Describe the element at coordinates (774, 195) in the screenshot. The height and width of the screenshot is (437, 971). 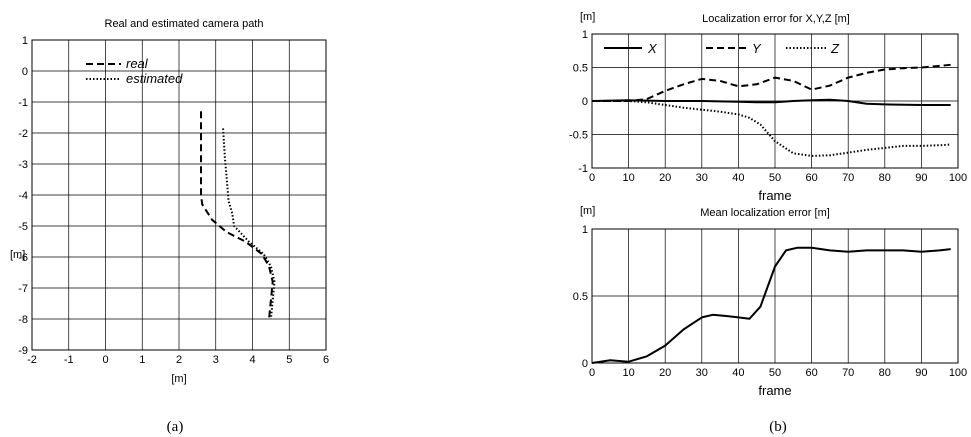
I see `chart-b1-xlabel: frame` at that location.